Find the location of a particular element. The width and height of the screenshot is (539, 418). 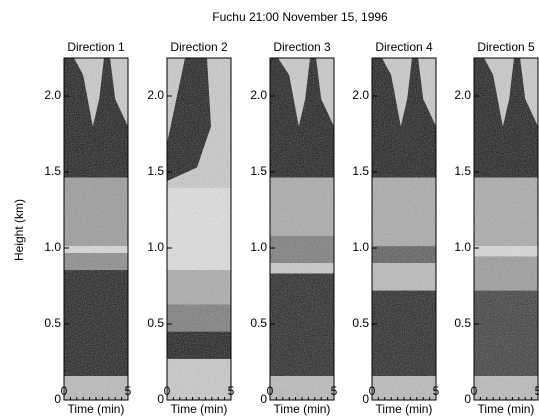

panel-title: Direction 2 is located at coordinates (199, 47).